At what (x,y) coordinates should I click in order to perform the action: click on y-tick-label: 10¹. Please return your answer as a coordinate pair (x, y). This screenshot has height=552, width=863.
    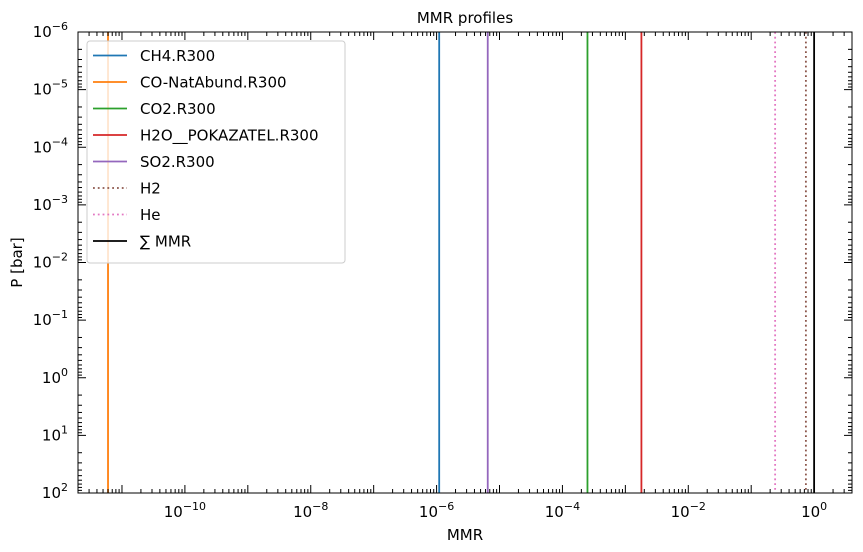
    Looking at the image, I should click on (55, 433).